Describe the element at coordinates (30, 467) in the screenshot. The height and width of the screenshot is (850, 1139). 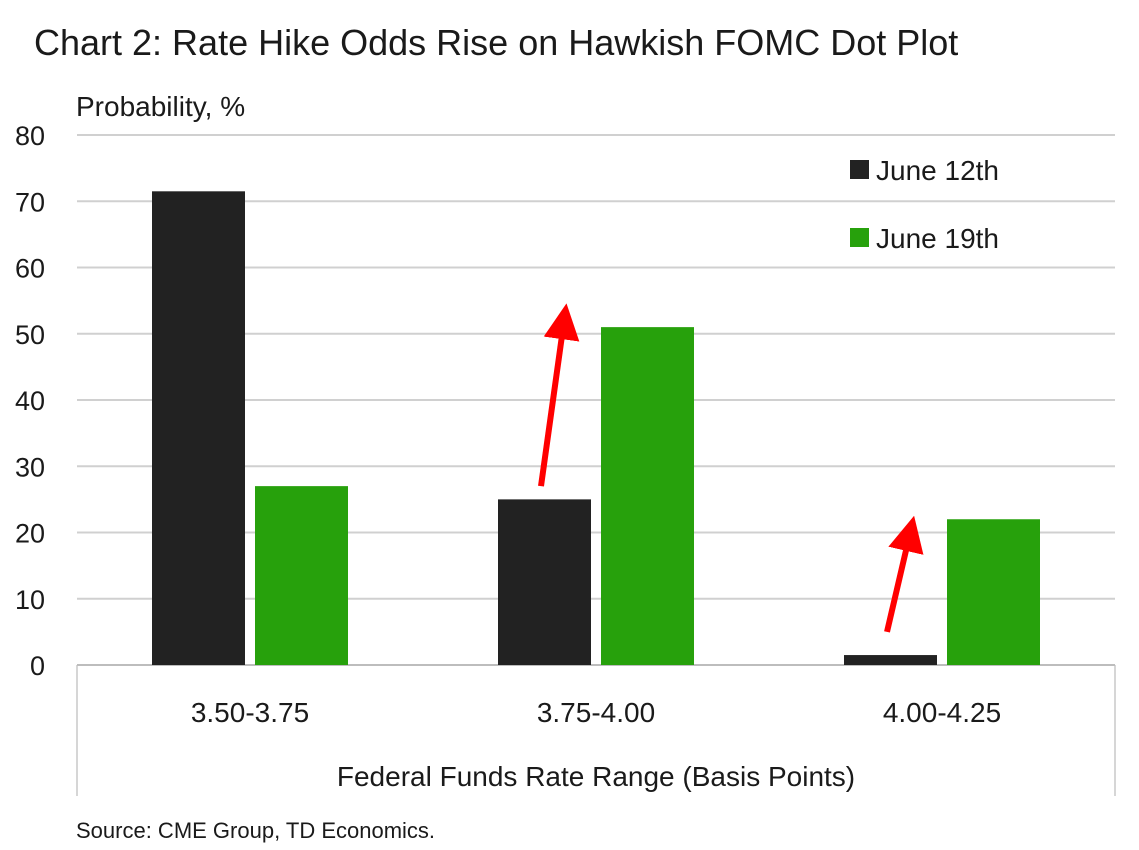
I see `y-tick-label: 30` at that location.